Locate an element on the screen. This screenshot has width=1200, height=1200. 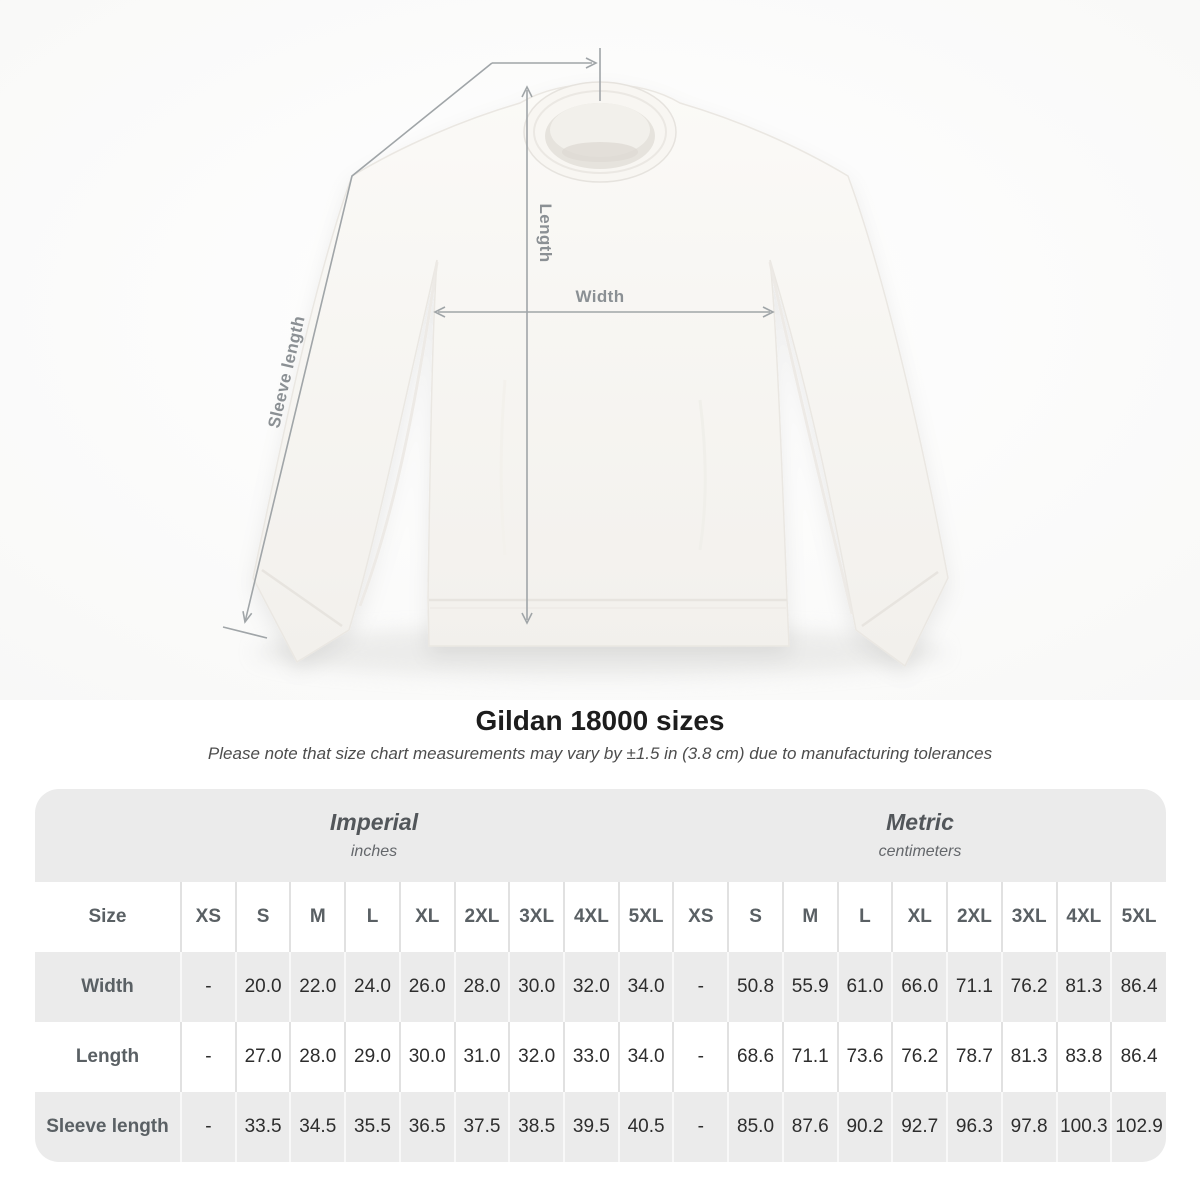
arrowhead-sleeve-icon is located at coordinates (247, 617).